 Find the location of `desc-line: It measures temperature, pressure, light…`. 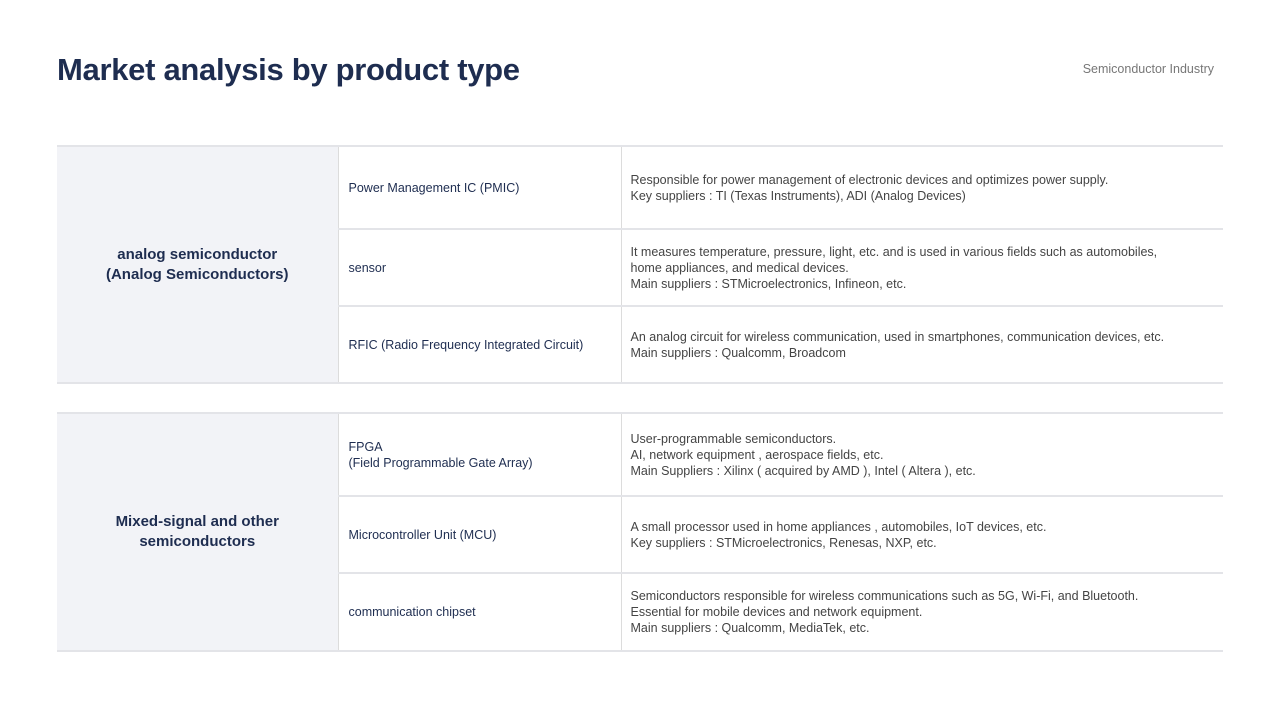

desc-line: It measures temperature, pressure, light… is located at coordinates (894, 251).